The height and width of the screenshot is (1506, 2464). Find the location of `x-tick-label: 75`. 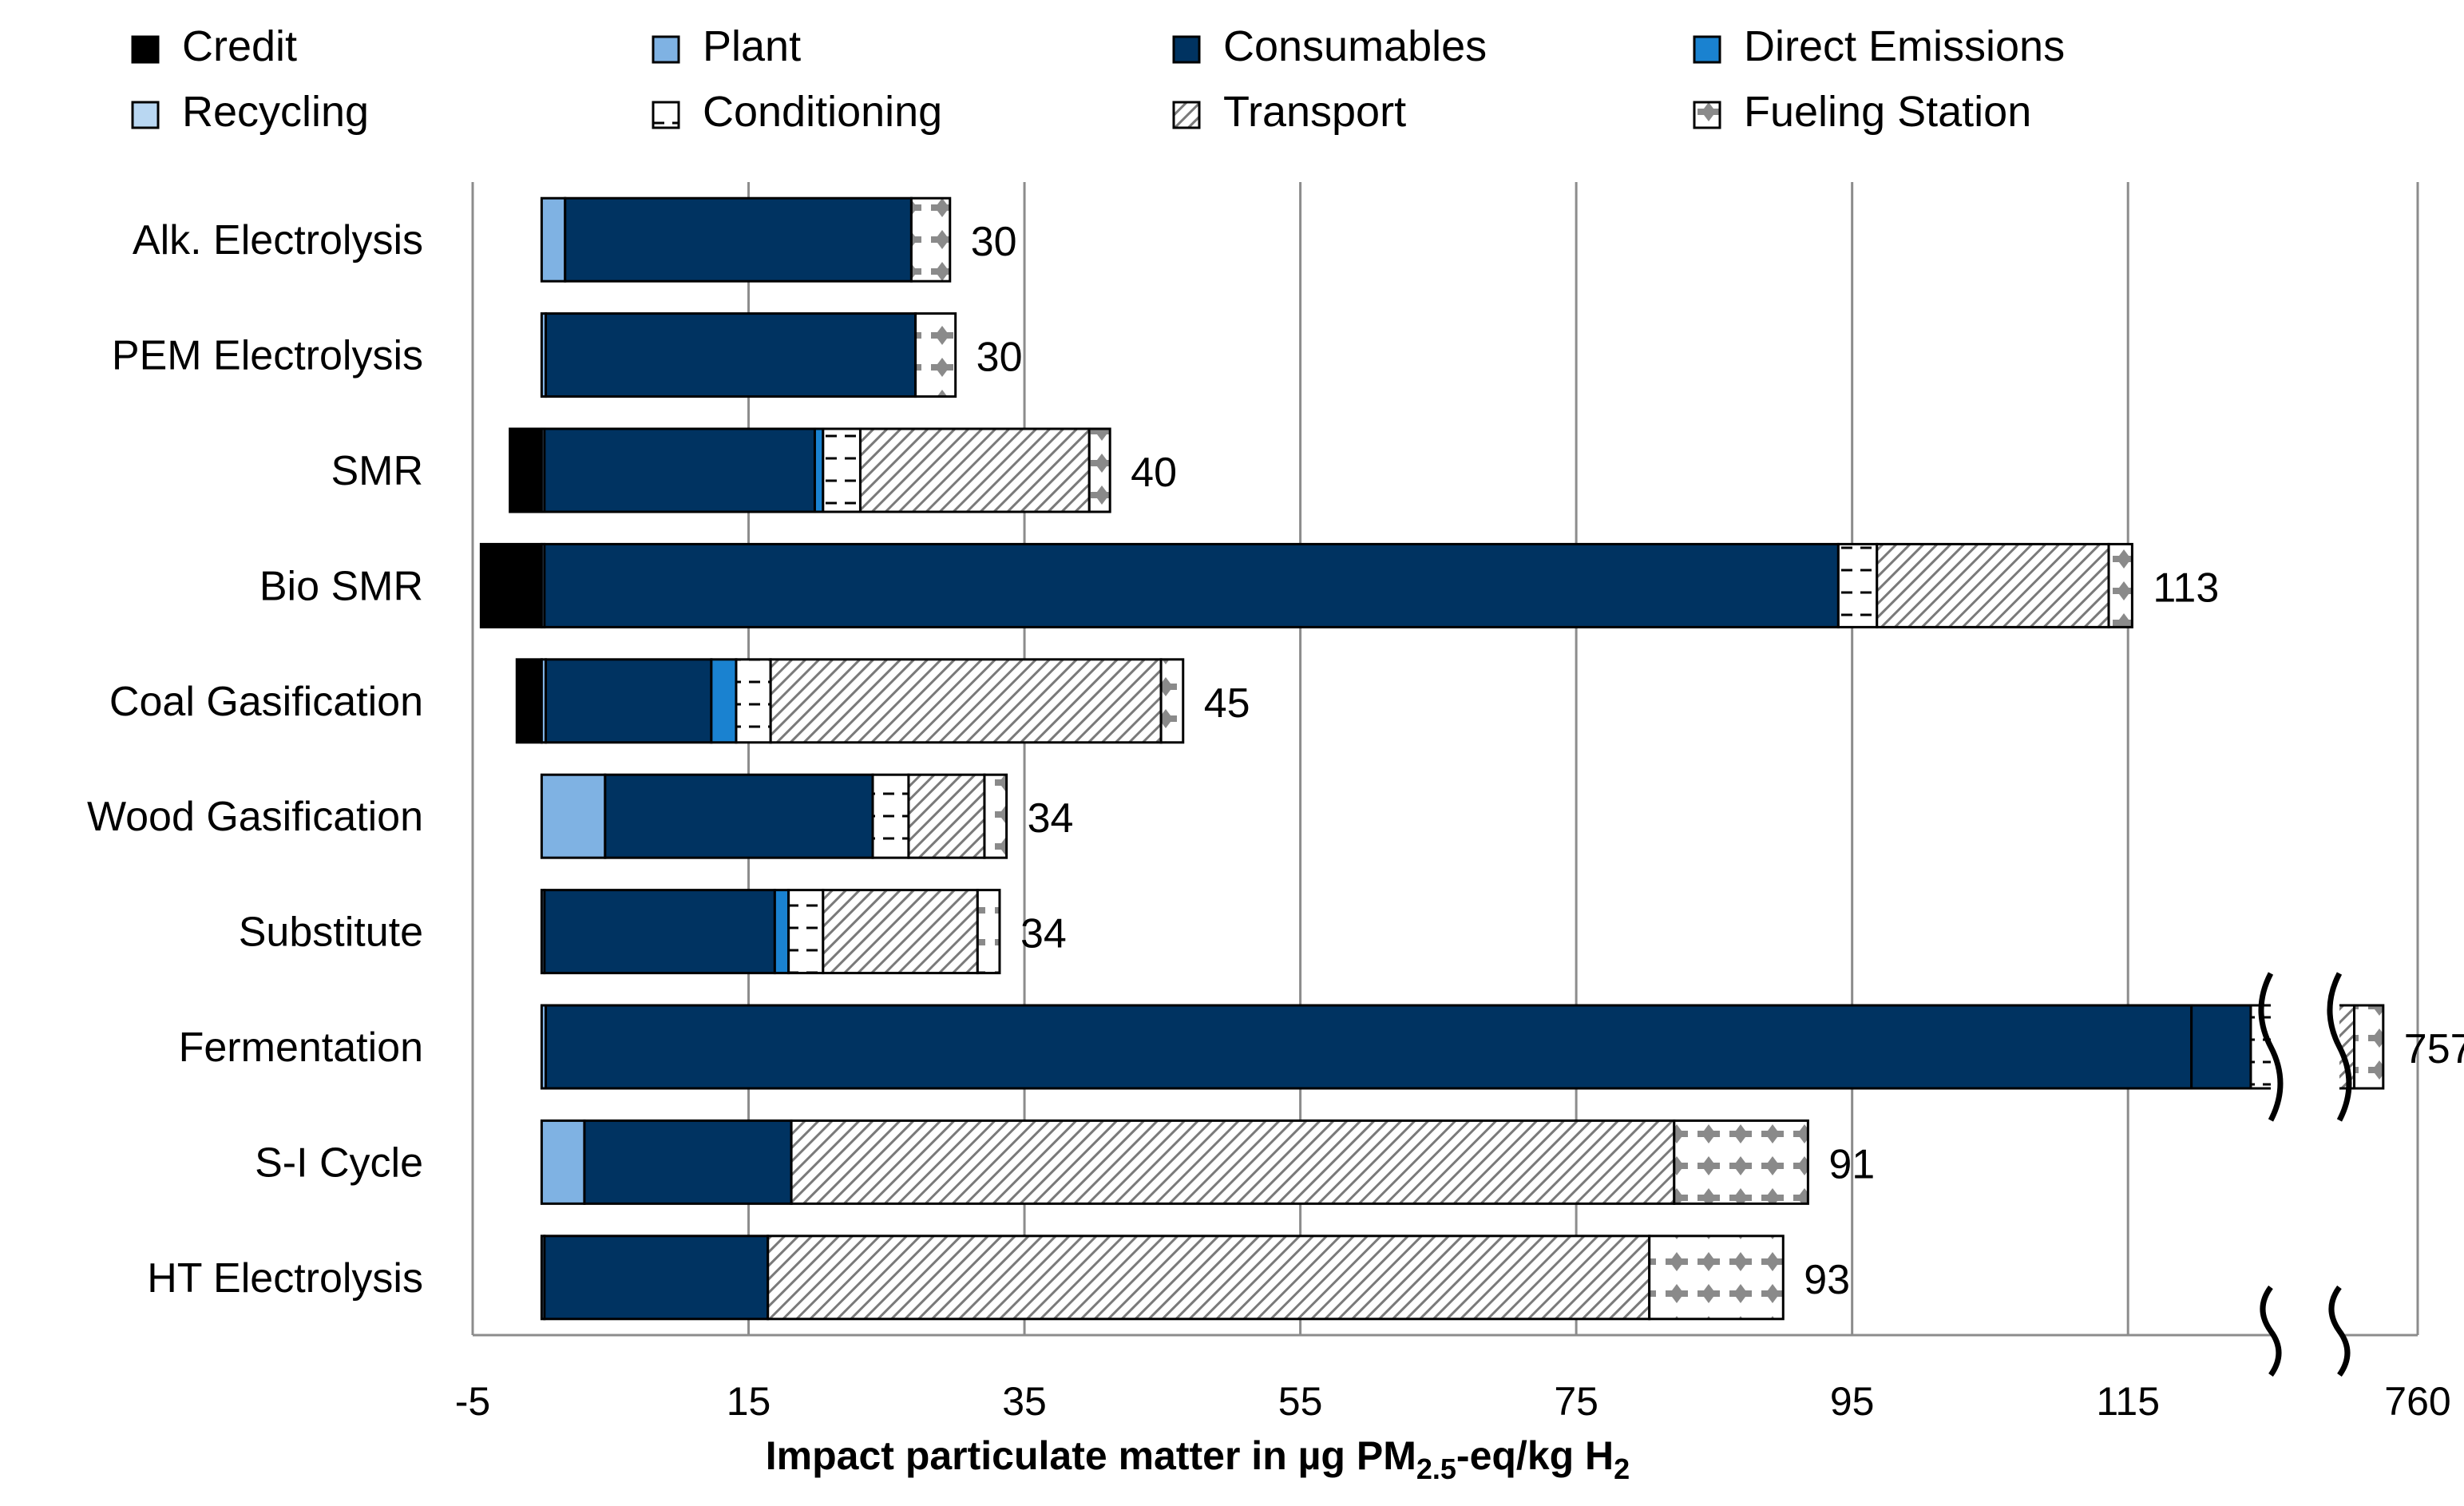

x-tick-label: 75 is located at coordinates (1576, 1401).